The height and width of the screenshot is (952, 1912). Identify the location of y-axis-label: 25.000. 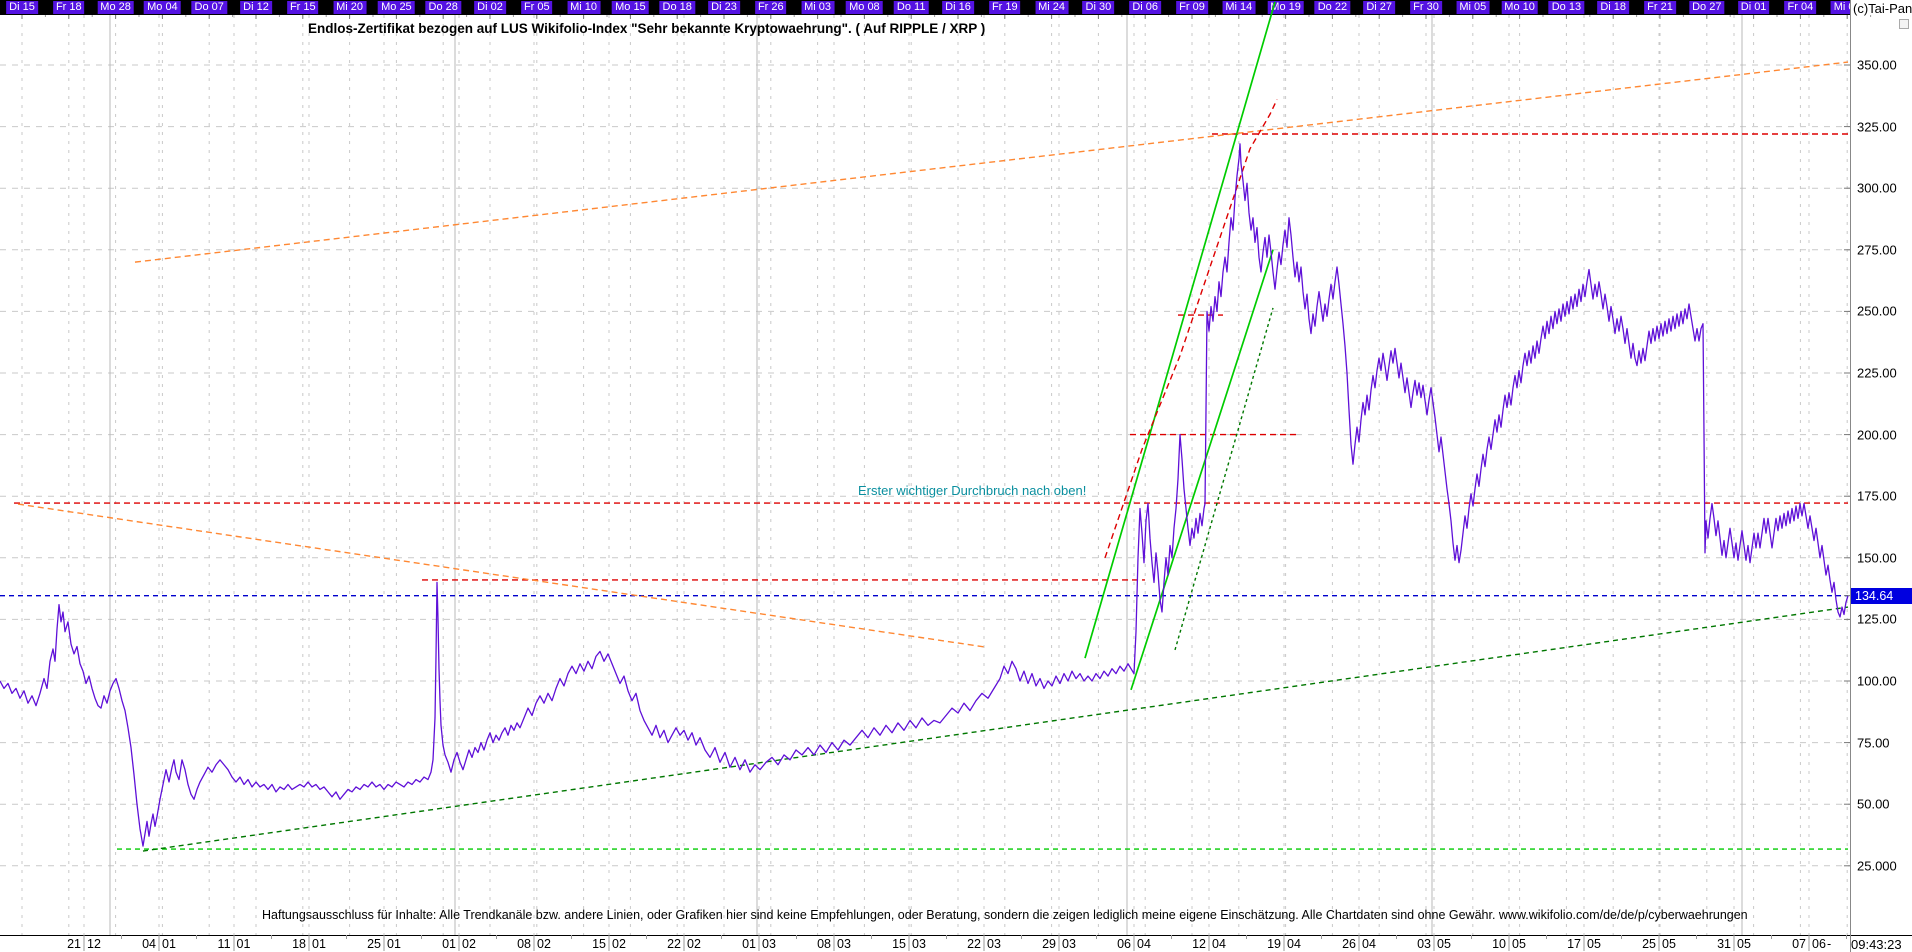
(1877, 866).